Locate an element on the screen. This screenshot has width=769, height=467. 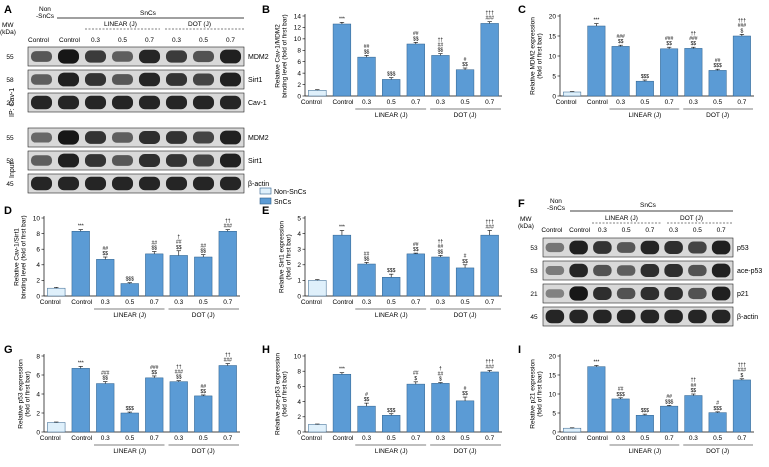
y-tick-label: 12 is located at coordinates (298, 28).